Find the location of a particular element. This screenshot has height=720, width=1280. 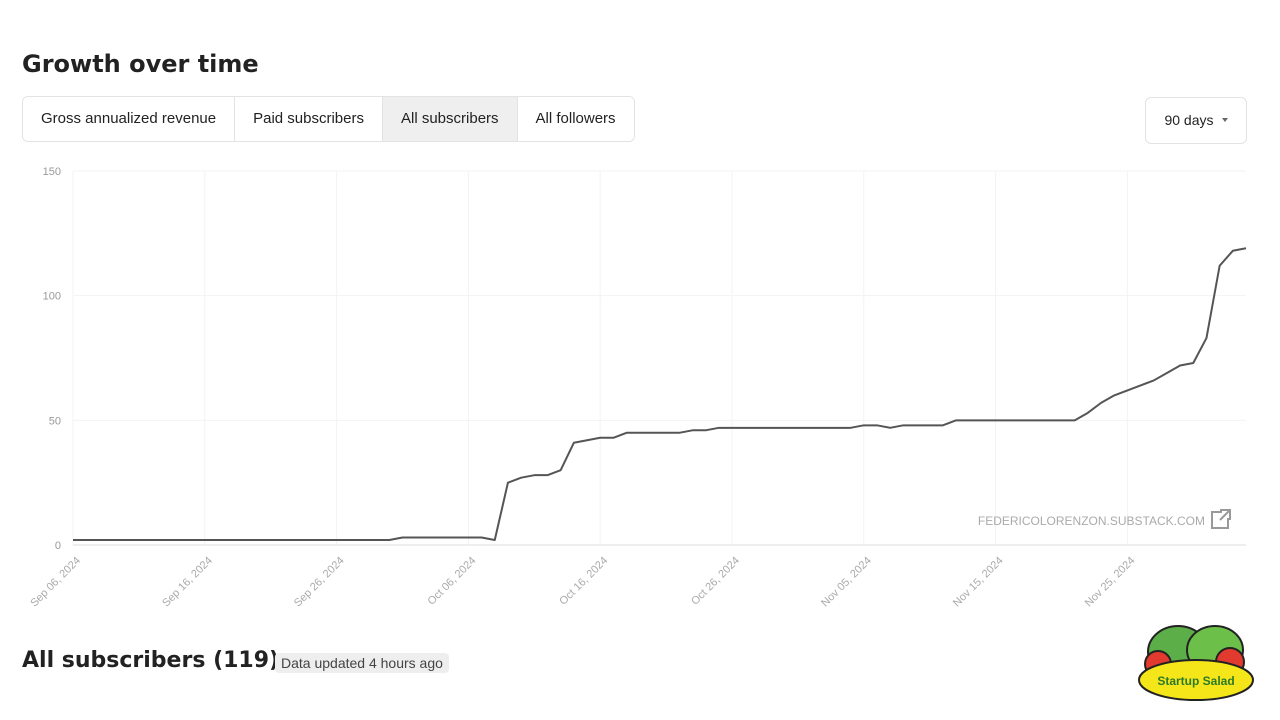

update-badge: Data updated 4 hours ago is located at coordinates (362, 663).